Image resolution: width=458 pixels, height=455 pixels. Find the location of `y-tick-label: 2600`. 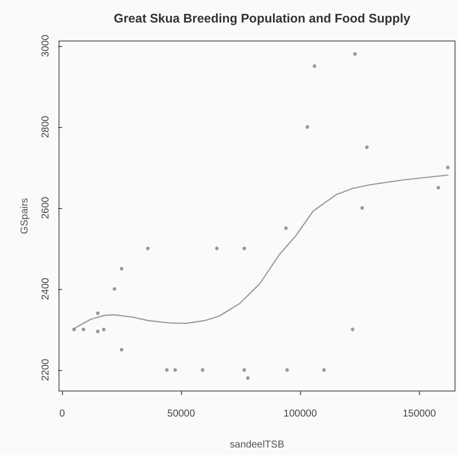

y-tick-label: 2600 is located at coordinates (46, 208).